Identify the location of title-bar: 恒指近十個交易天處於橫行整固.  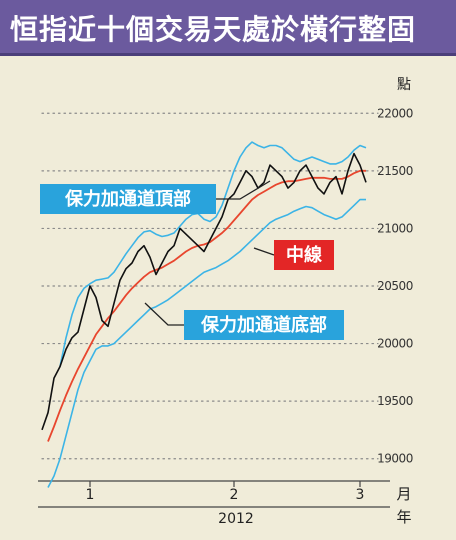
(228, 28).